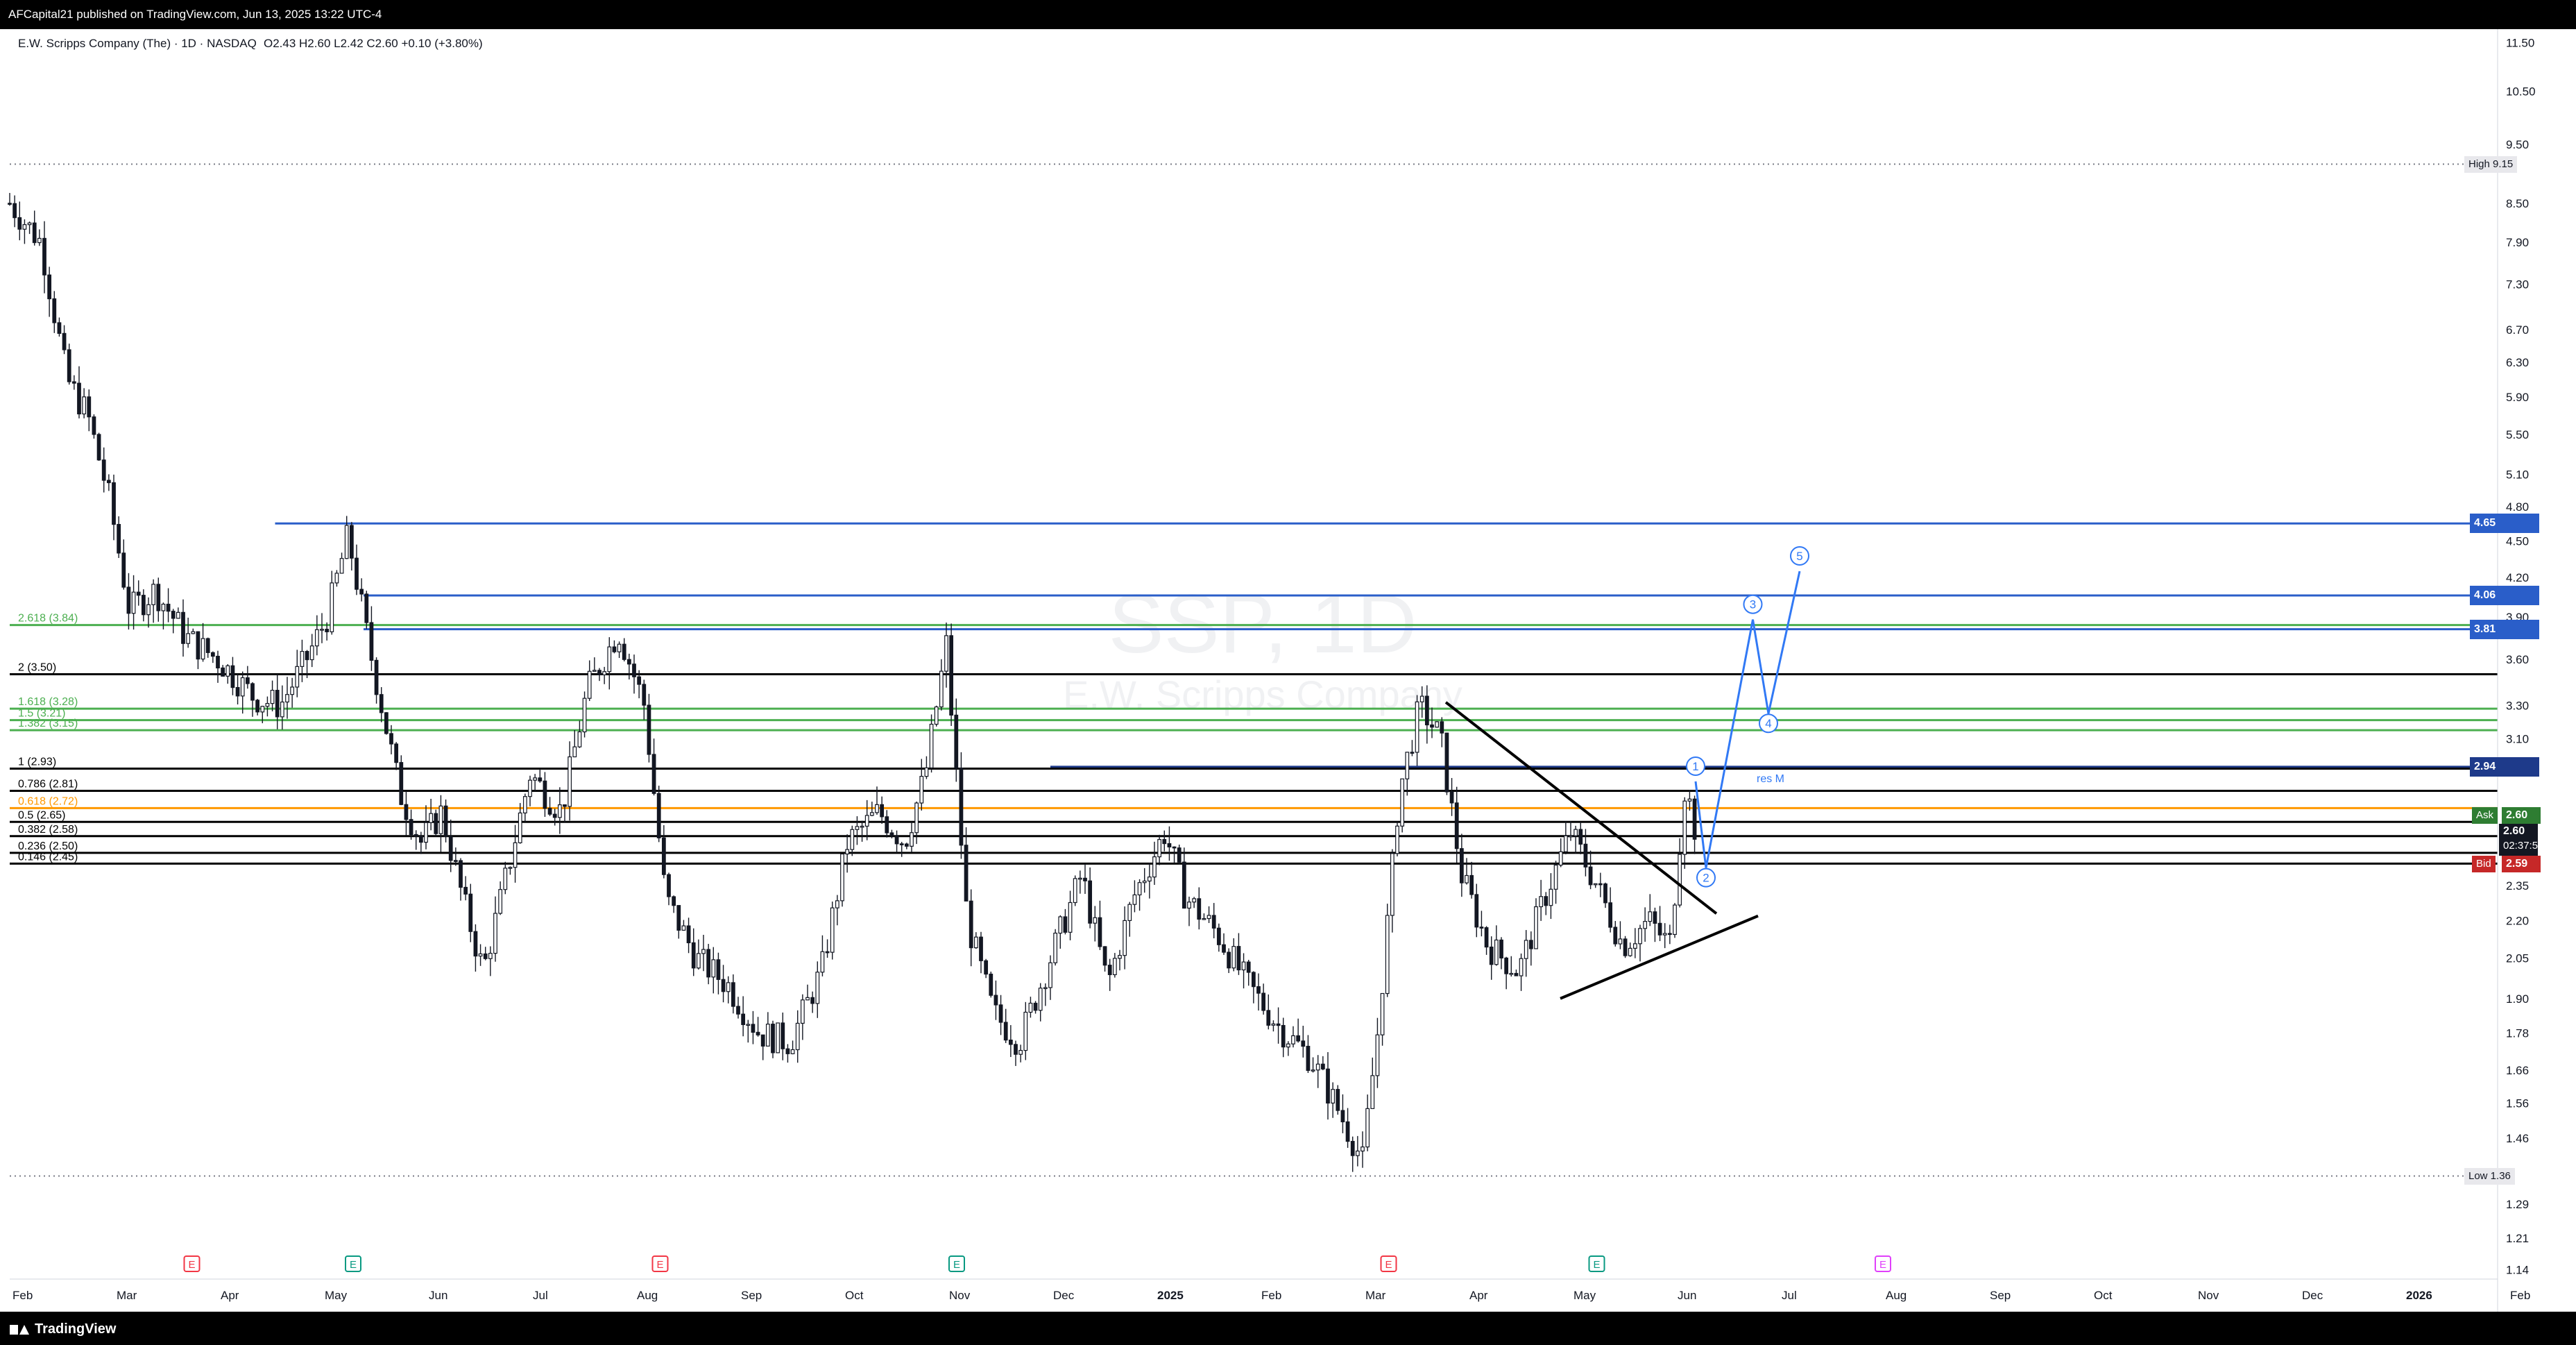 The height and width of the screenshot is (1345, 2576). Describe the element at coordinates (2517, 397) in the screenshot. I see `price-tick-label: 5.90` at that location.